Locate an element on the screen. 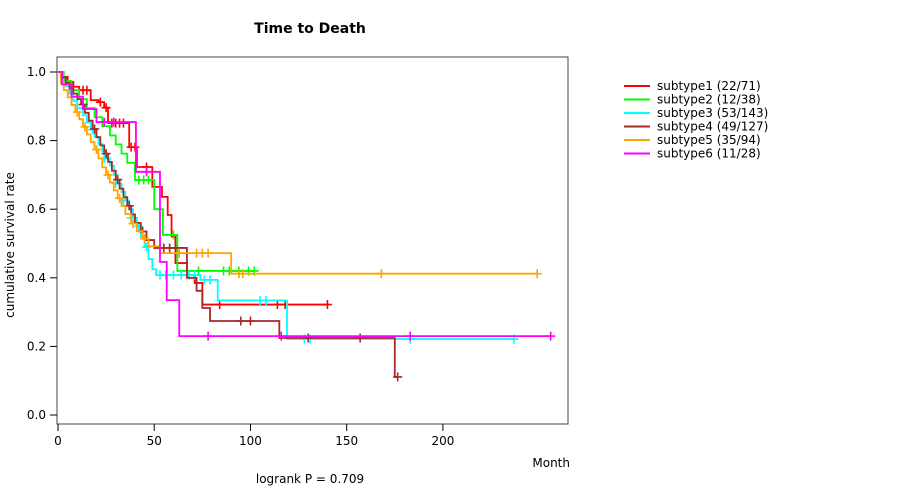  legend-label-subtype1: subtype1 (22/71) is located at coordinates (709, 86).